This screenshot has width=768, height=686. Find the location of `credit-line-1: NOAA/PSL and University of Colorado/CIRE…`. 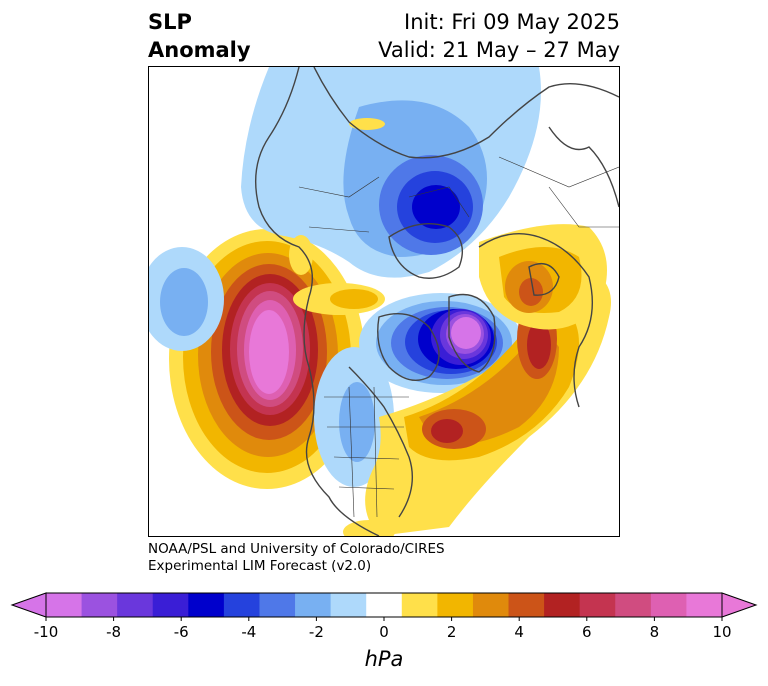

credit-line-1: NOAA/PSL and University of Colorado/CIRE… is located at coordinates (296, 549).